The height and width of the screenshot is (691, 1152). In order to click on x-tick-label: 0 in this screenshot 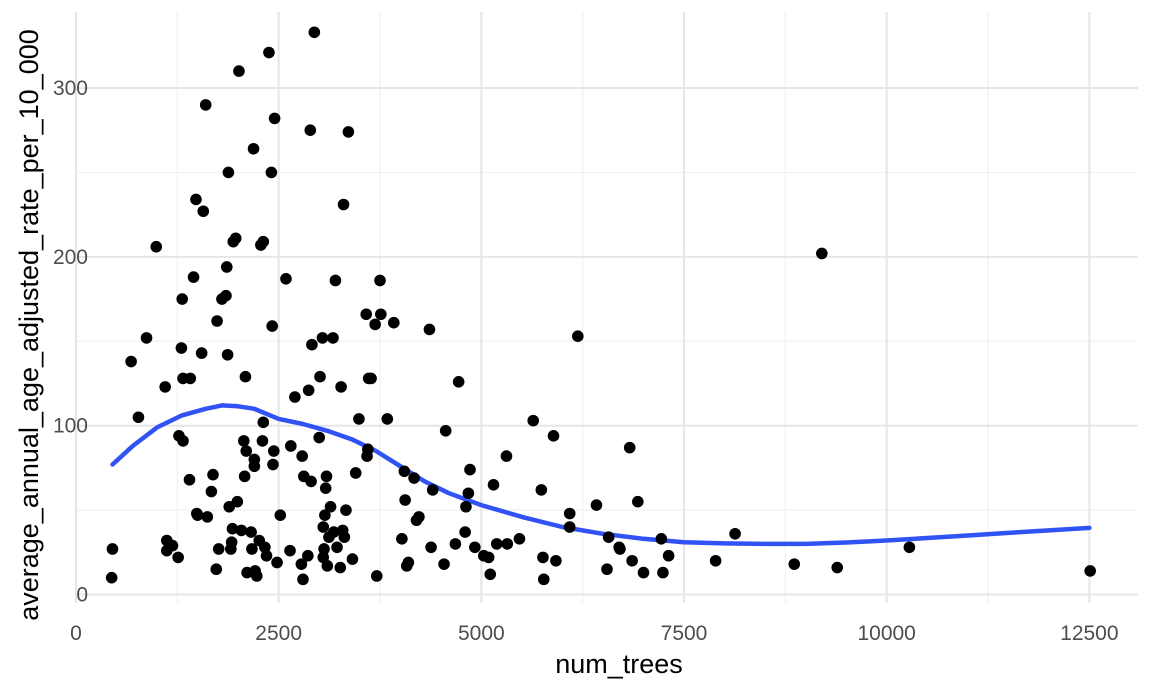, I will do `click(76, 633)`.